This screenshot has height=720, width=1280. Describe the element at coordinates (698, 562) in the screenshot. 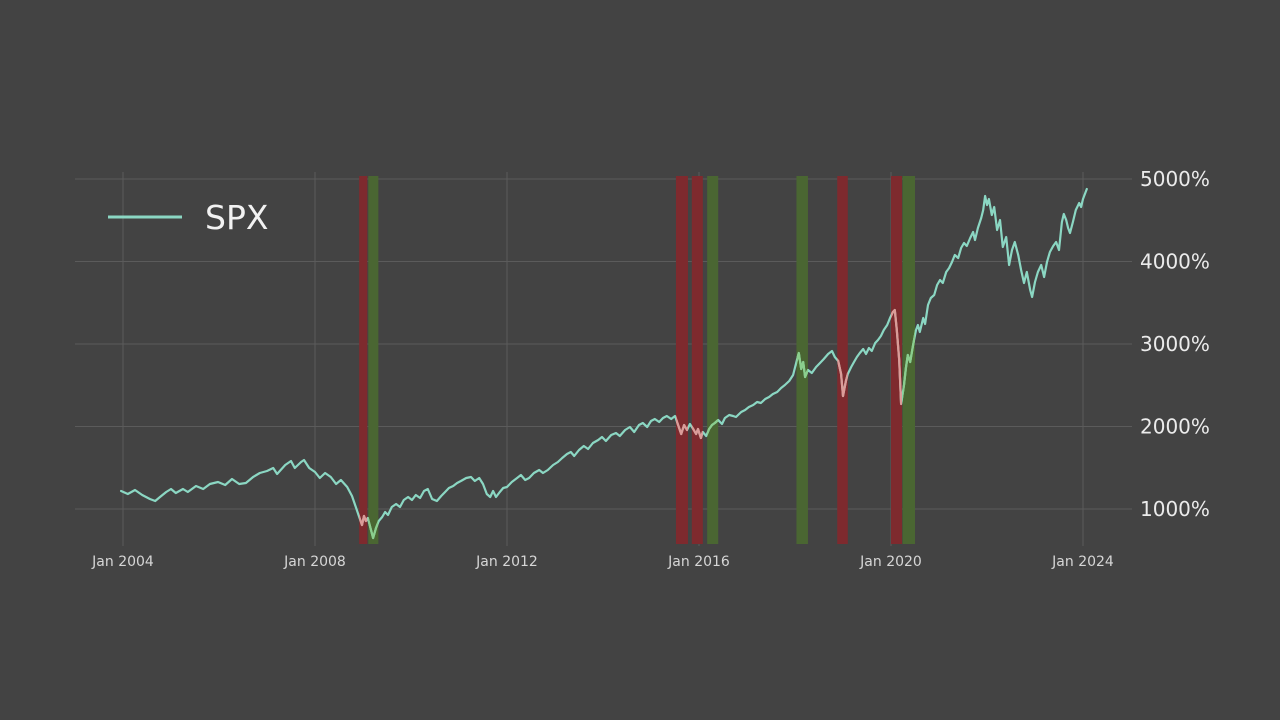

I see `x-tick-label: Jan 2016` at that location.